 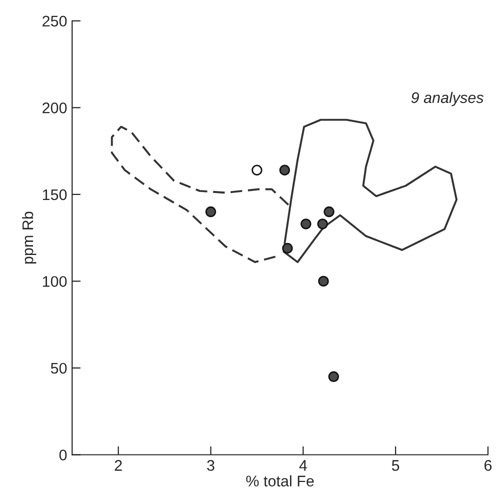 What do you see at coordinates (54, 108) in the screenshot?
I see `y-tick-label: 200` at bounding box center [54, 108].